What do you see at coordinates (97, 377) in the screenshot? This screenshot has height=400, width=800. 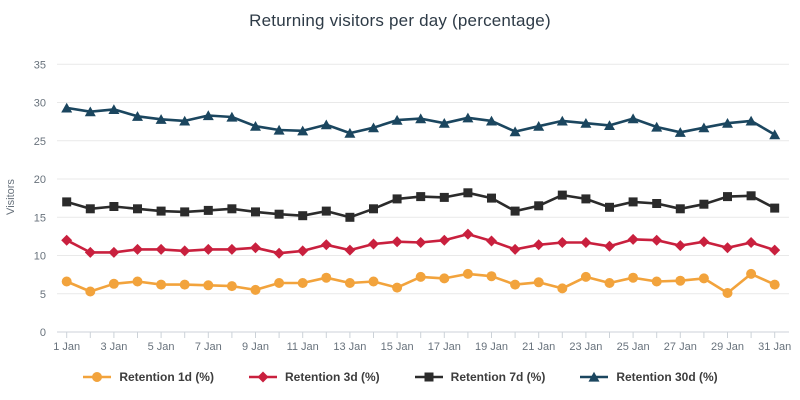 I see `retention-1d-marker-icon` at bounding box center [97, 377].